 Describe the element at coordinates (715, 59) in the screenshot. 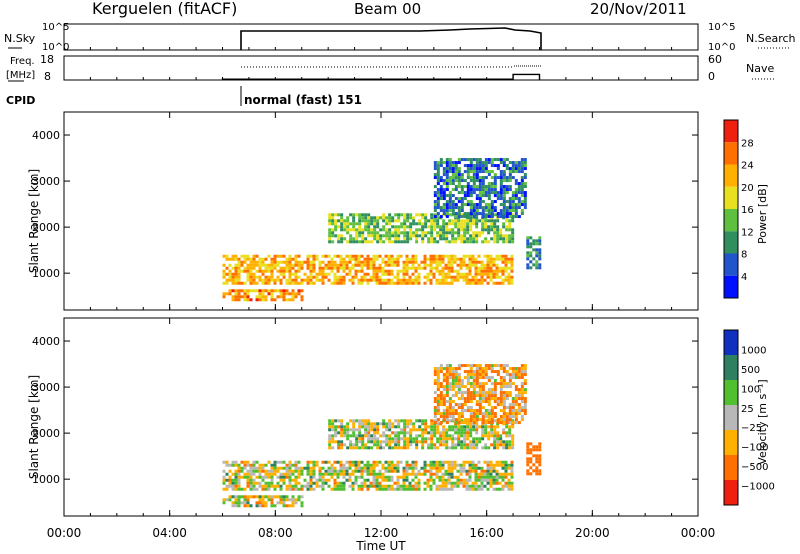

I see `freq-right-tick-top: 60` at that location.